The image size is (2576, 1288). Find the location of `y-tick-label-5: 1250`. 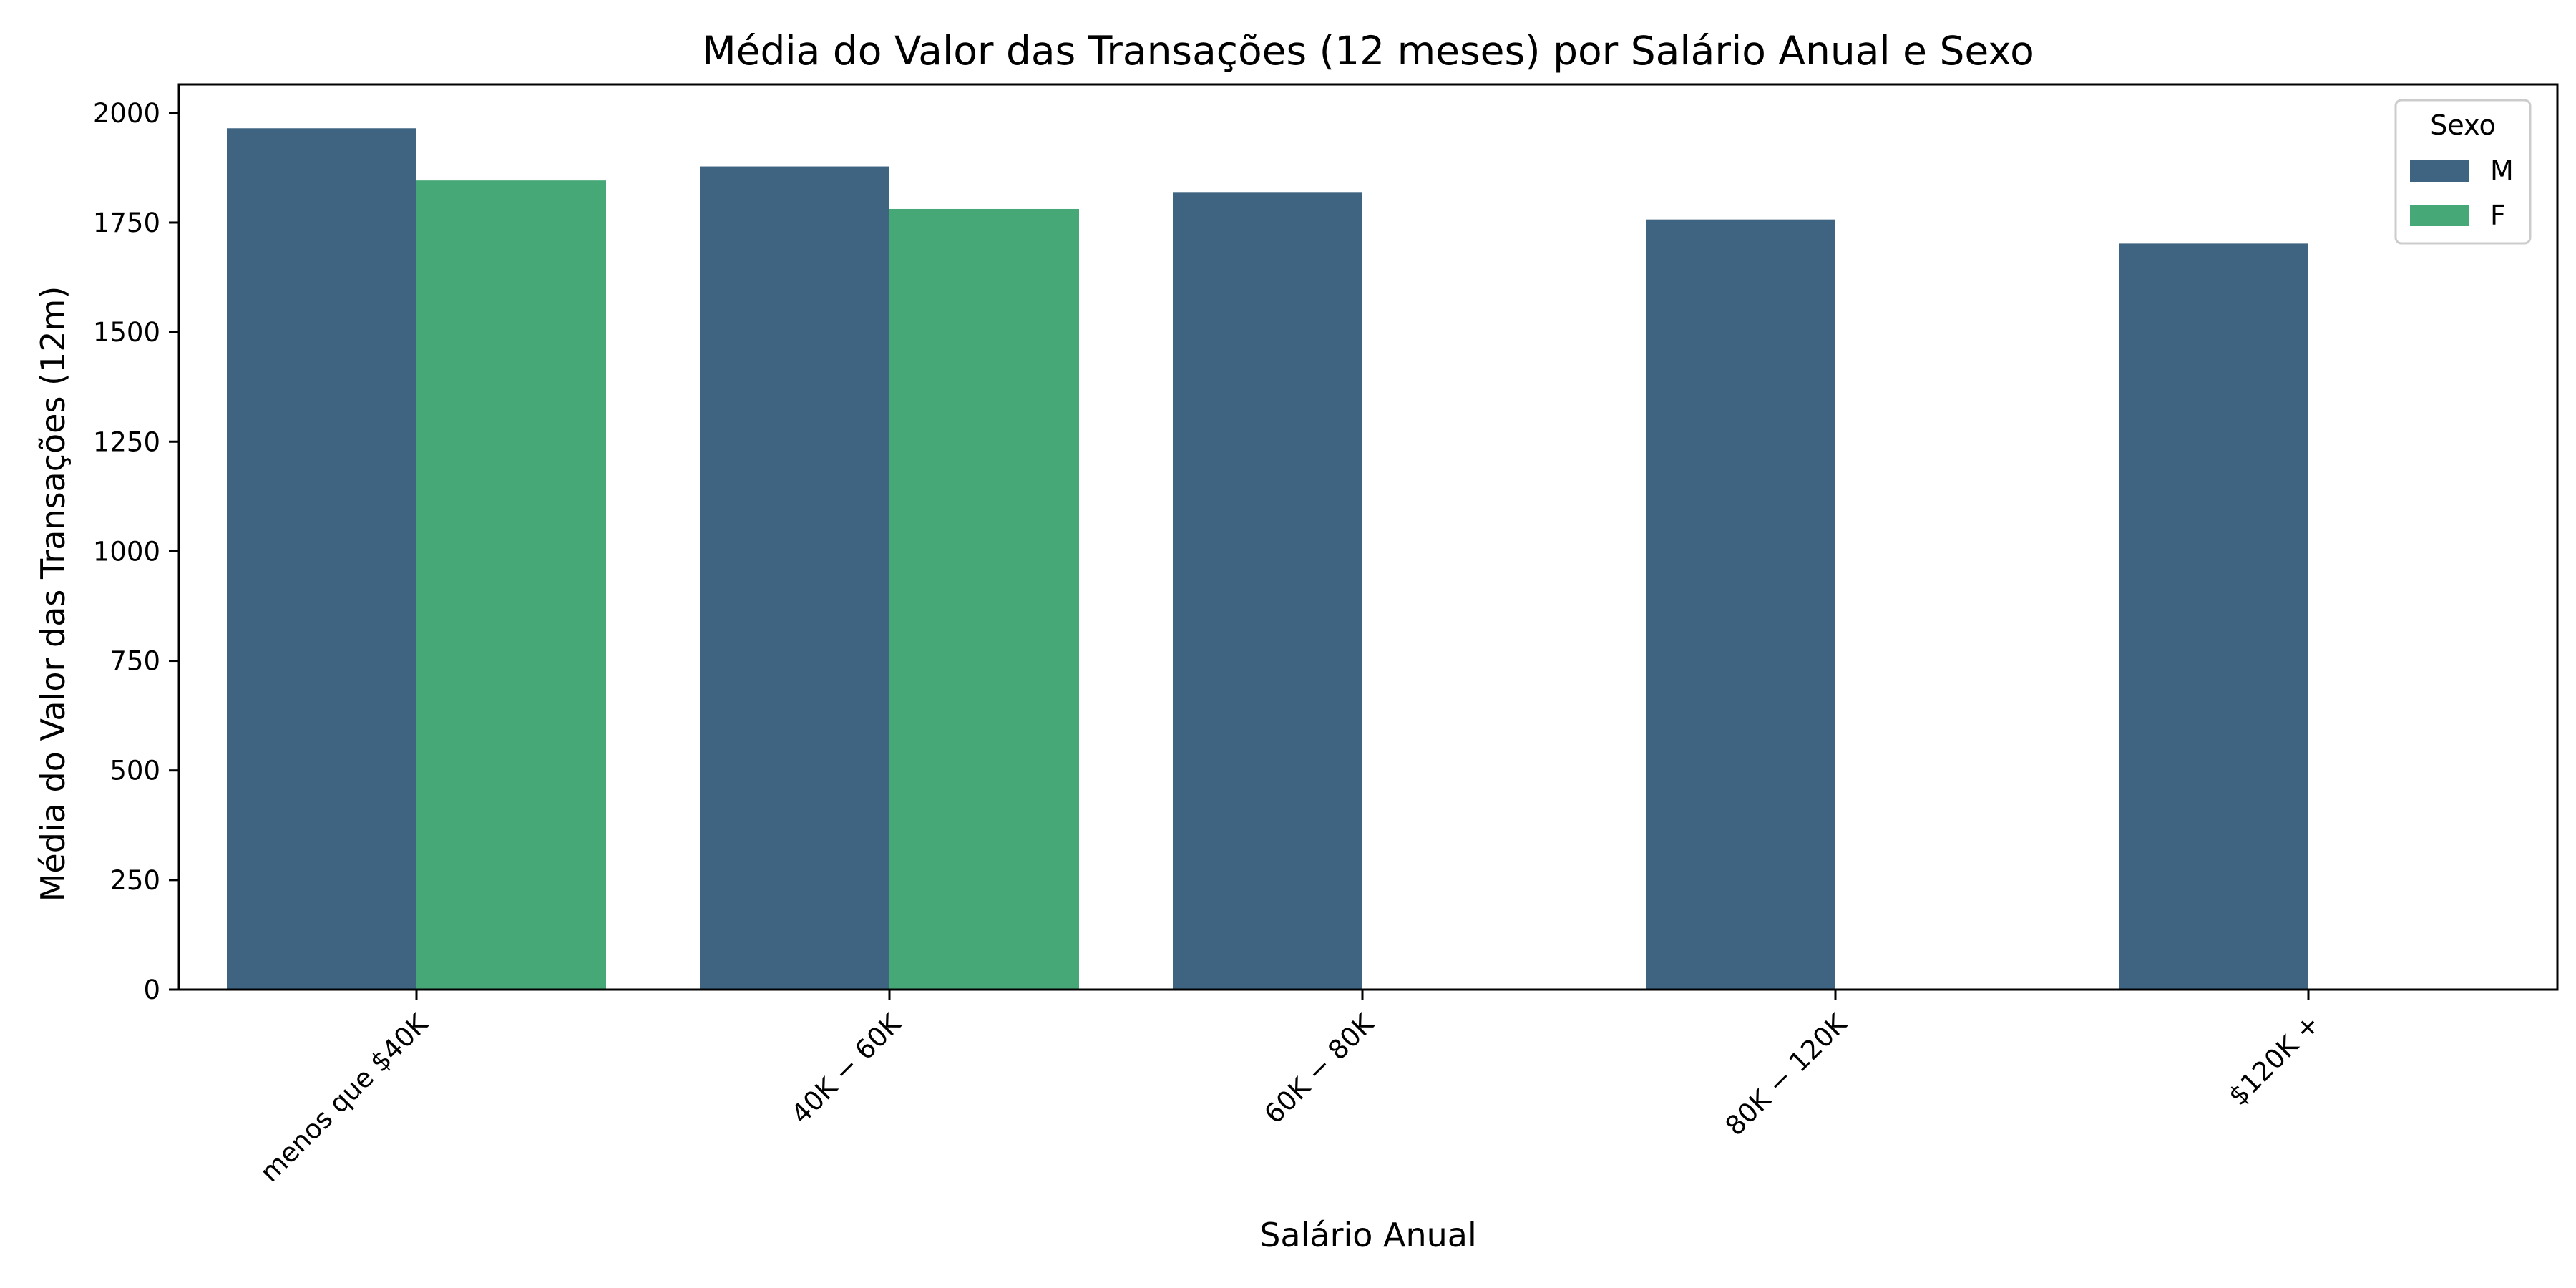

y-tick-label-5: 1250 is located at coordinates (126, 442).